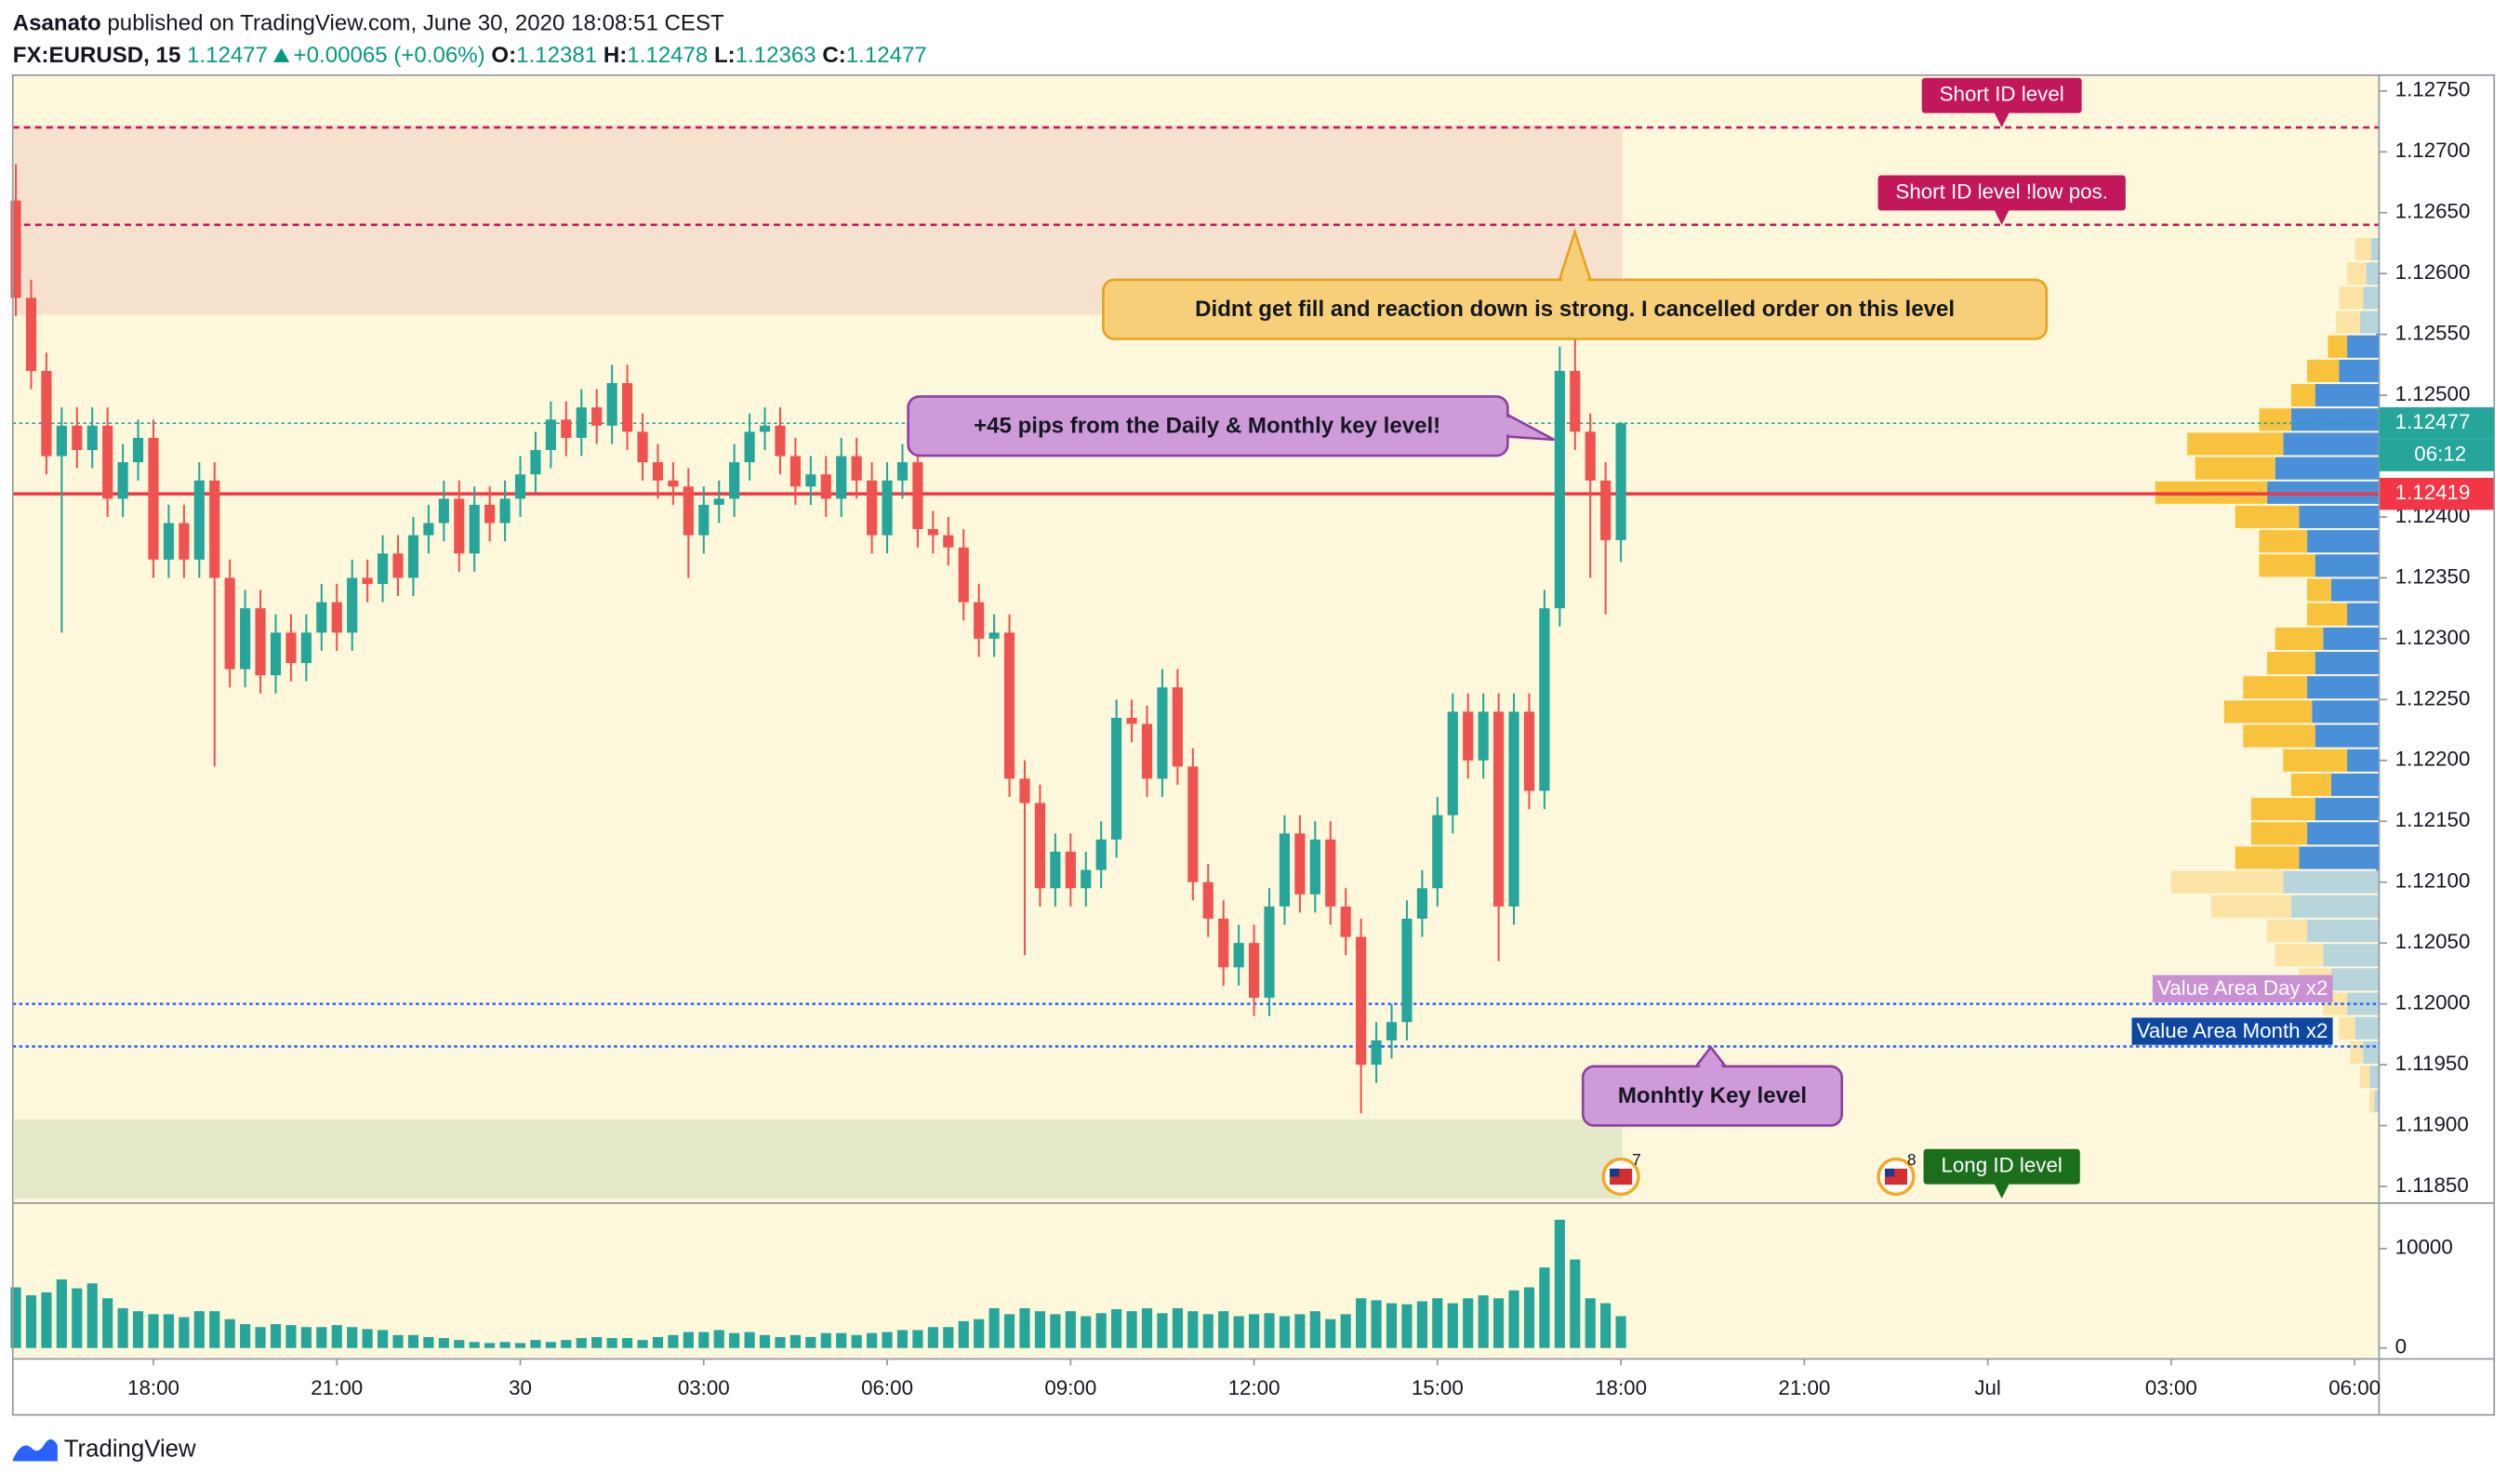 This screenshot has height=1484, width=2507. I want to click on author: Asanato, so click(56, 22).